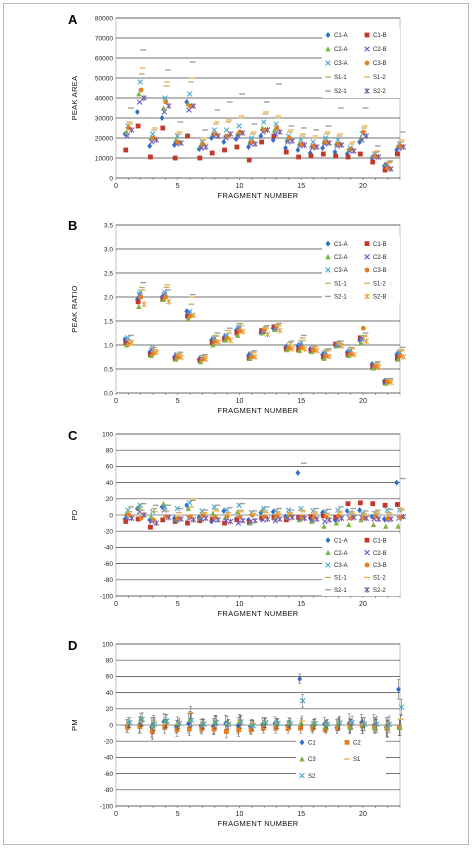 The height and width of the screenshot is (852, 474). Describe the element at coordinates (108, 393) in the screenshot. I see `y-tick-label: 0.0` at that location.